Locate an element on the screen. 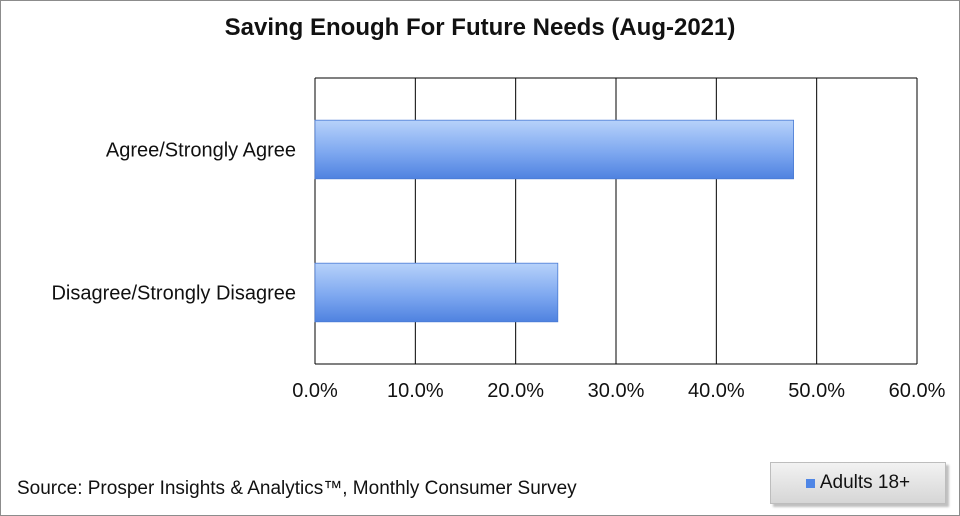 The height and width of the screenshot is (516, 960). x-tick-label: 40.0% is located at coordinates (716, 391).